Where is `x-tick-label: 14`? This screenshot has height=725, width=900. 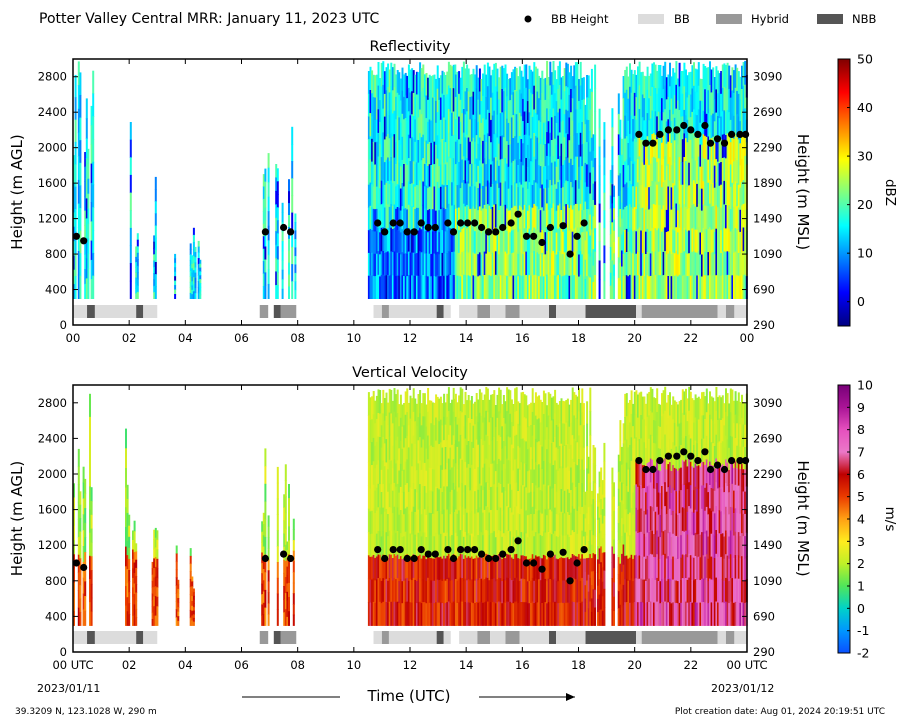
x-tick-label: 14 is located at coordinates (466, 338).